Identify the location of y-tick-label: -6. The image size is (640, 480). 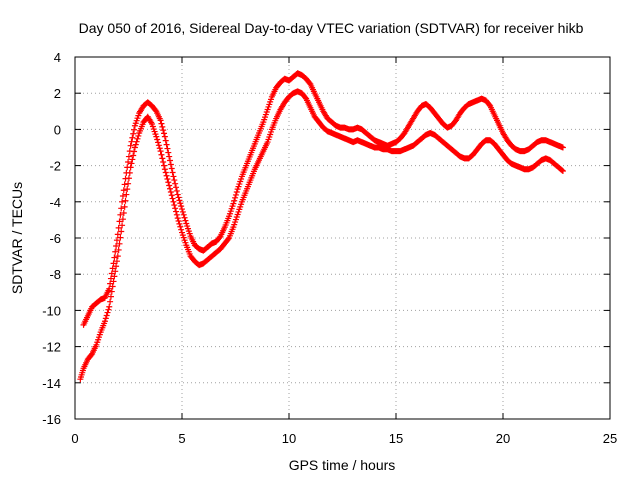
(55, 238).